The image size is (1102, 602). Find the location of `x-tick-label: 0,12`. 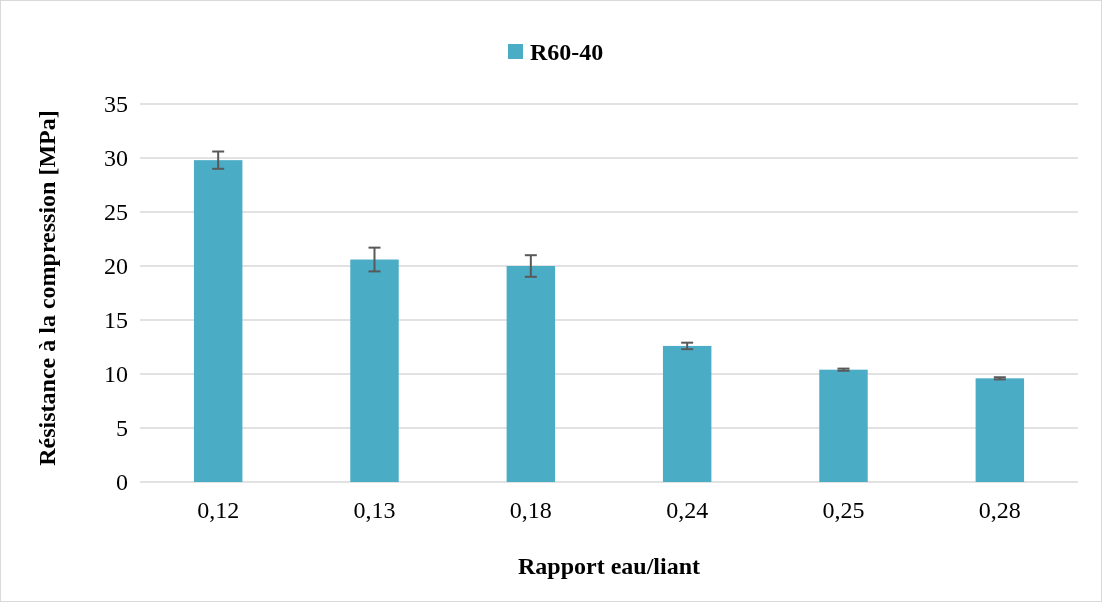

x-tick-label: 0,12 is located at coordinates (218, 510).